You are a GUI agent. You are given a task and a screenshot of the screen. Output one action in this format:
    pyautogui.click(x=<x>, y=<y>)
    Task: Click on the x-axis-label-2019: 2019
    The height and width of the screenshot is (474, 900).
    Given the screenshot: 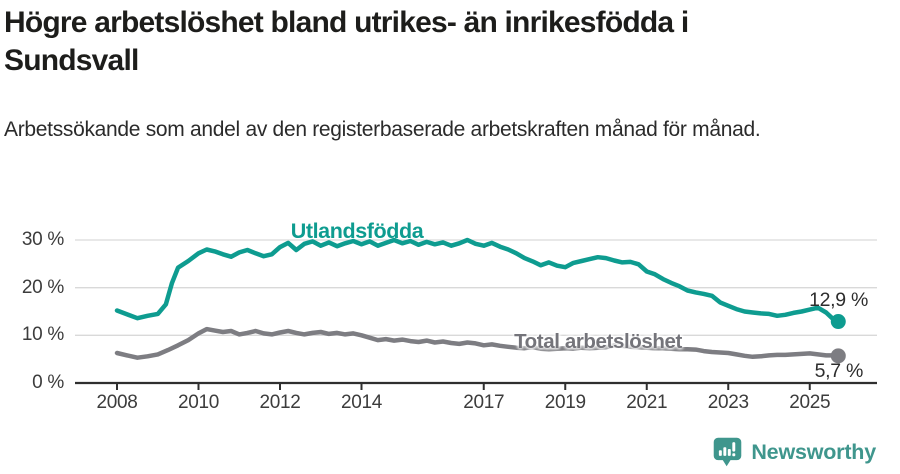 What is the action you would take?
    pyautogui.click(x=565, y=402)
    